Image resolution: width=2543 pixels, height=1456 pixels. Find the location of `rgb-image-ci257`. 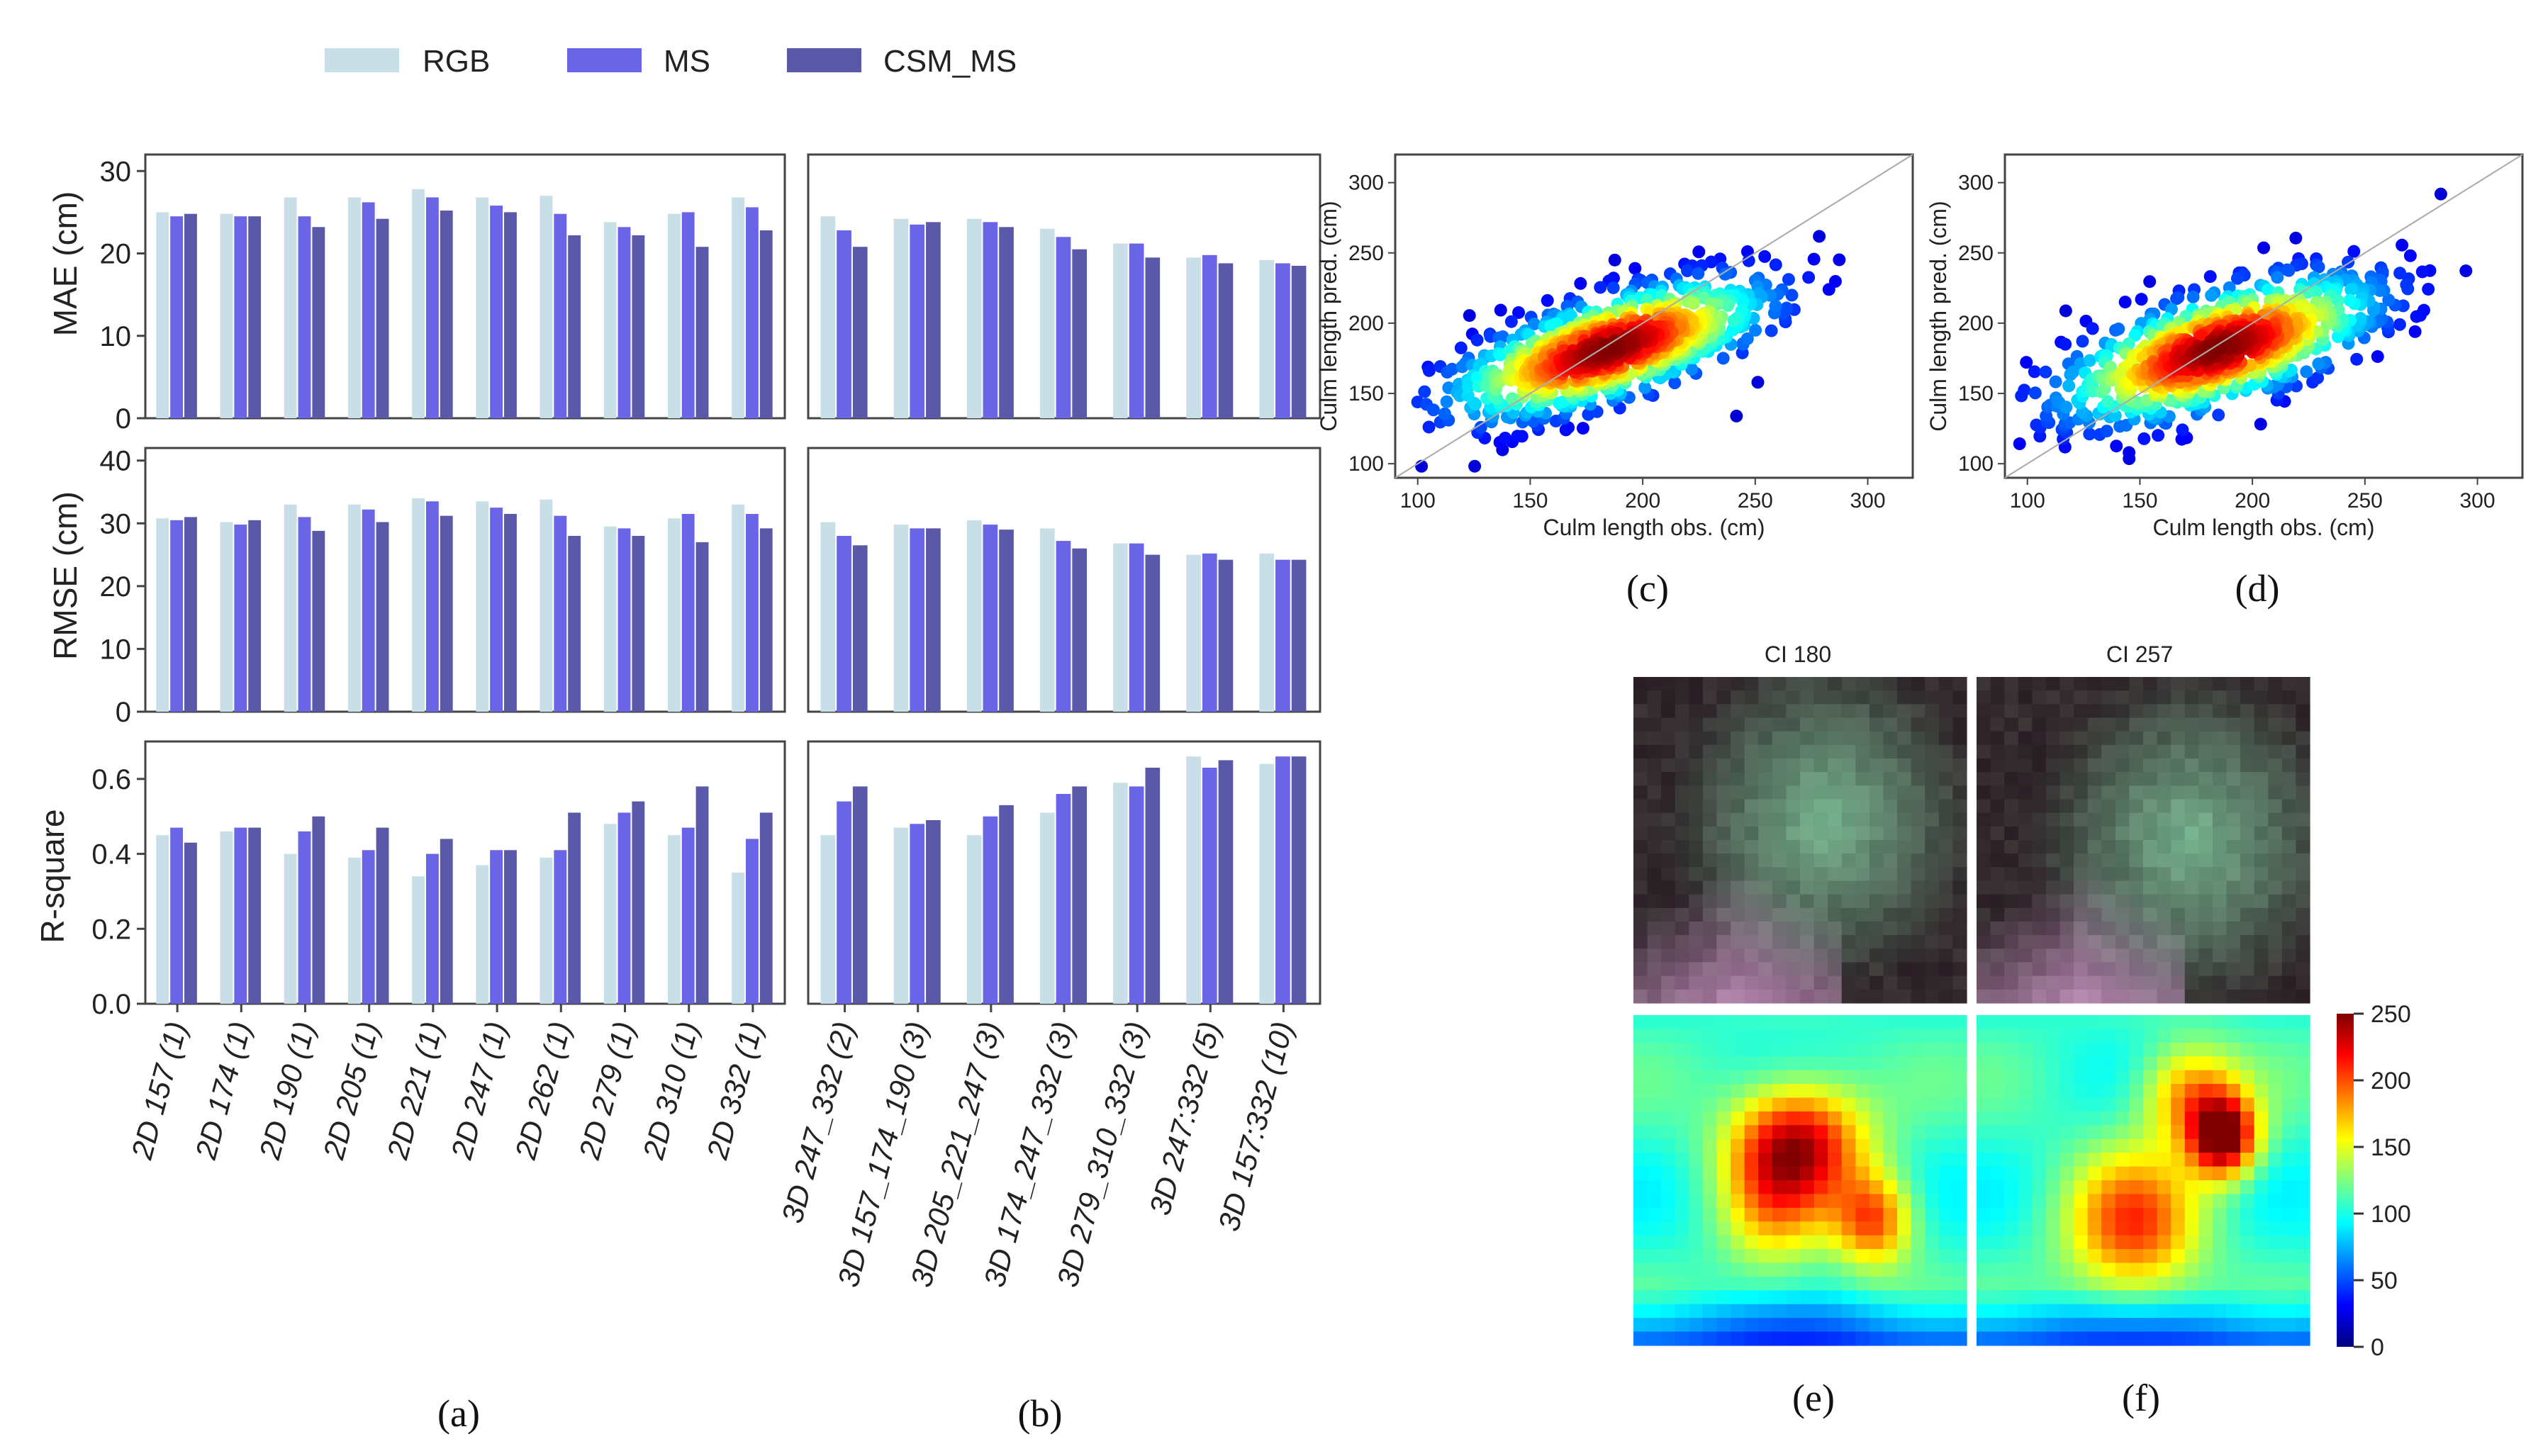

rgb-image-ci257 is located at coordinates (2143, 840).